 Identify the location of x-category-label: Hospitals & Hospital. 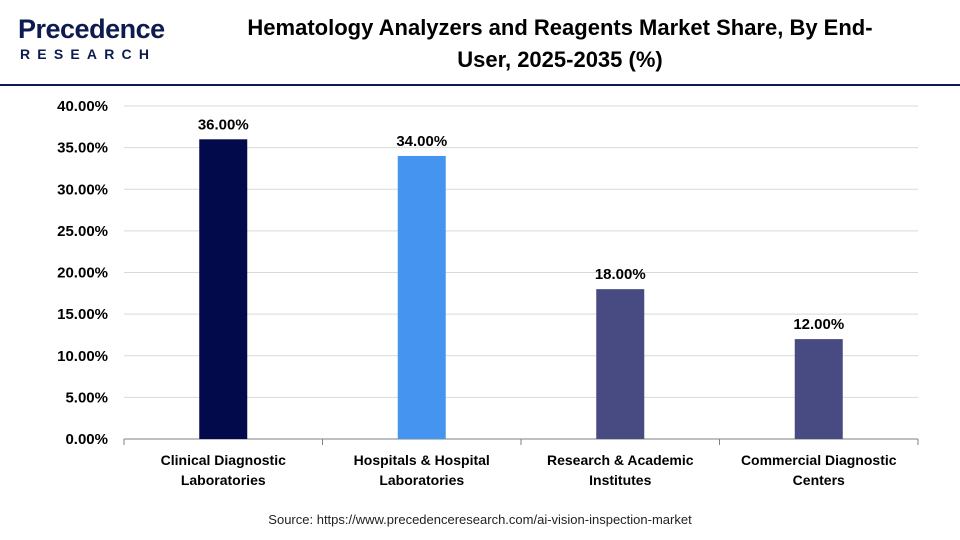
(422, 460).